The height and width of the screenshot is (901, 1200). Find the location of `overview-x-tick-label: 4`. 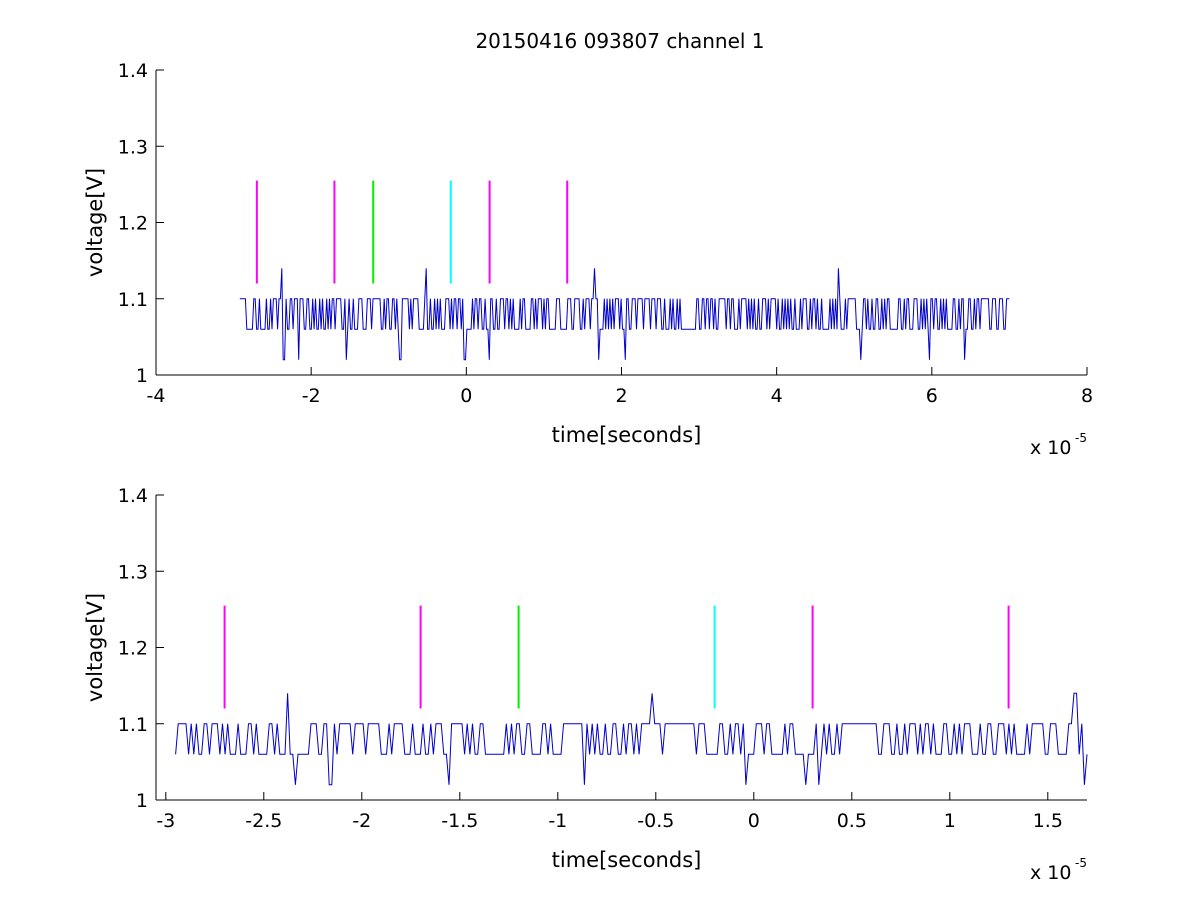

overview-x-tick-label: 4 is located at coordinates (777, 396).